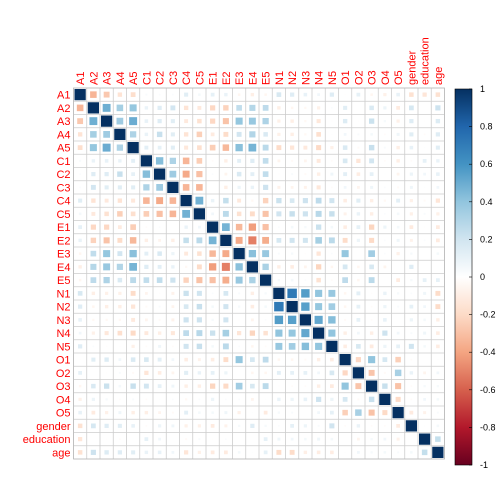  Describe the element at coordinates (186, 147) in the screenshot. I see `cell-A5-C4` at that location.